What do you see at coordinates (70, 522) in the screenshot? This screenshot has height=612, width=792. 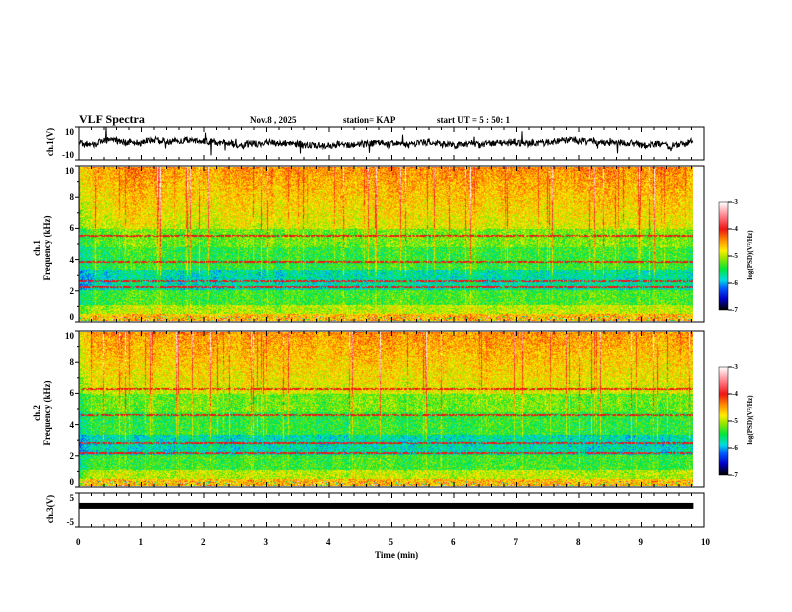 I see `y-tick-label: -5` at bounding box center [70, 522].